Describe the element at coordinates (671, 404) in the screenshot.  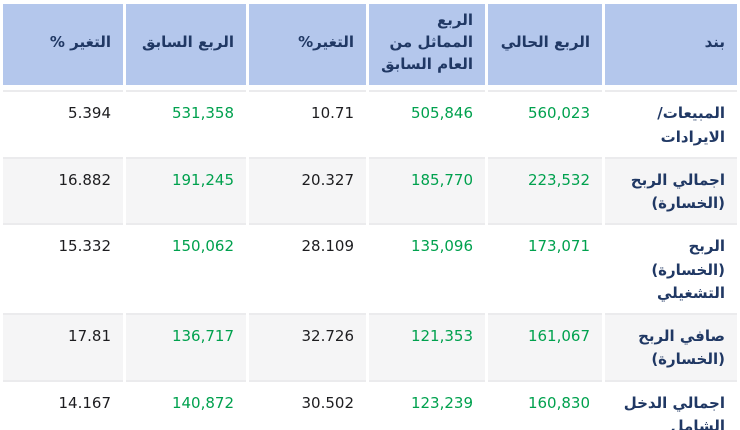
I see `cell-item: اجمالي الدخل الشامل` at that location.